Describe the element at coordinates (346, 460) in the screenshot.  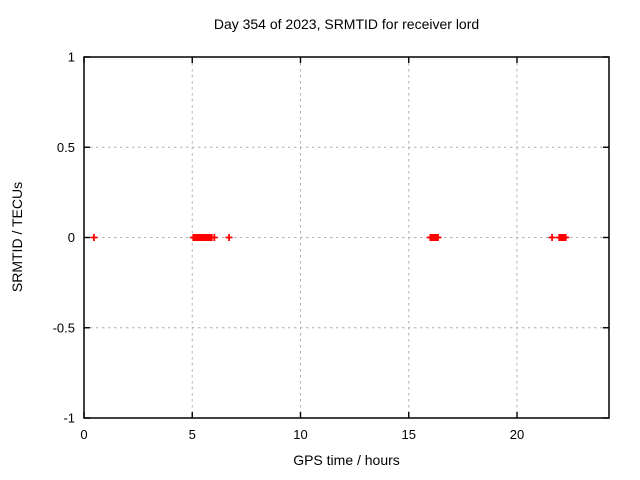
I see `x-axis-label: GPS time / hours` at that location.